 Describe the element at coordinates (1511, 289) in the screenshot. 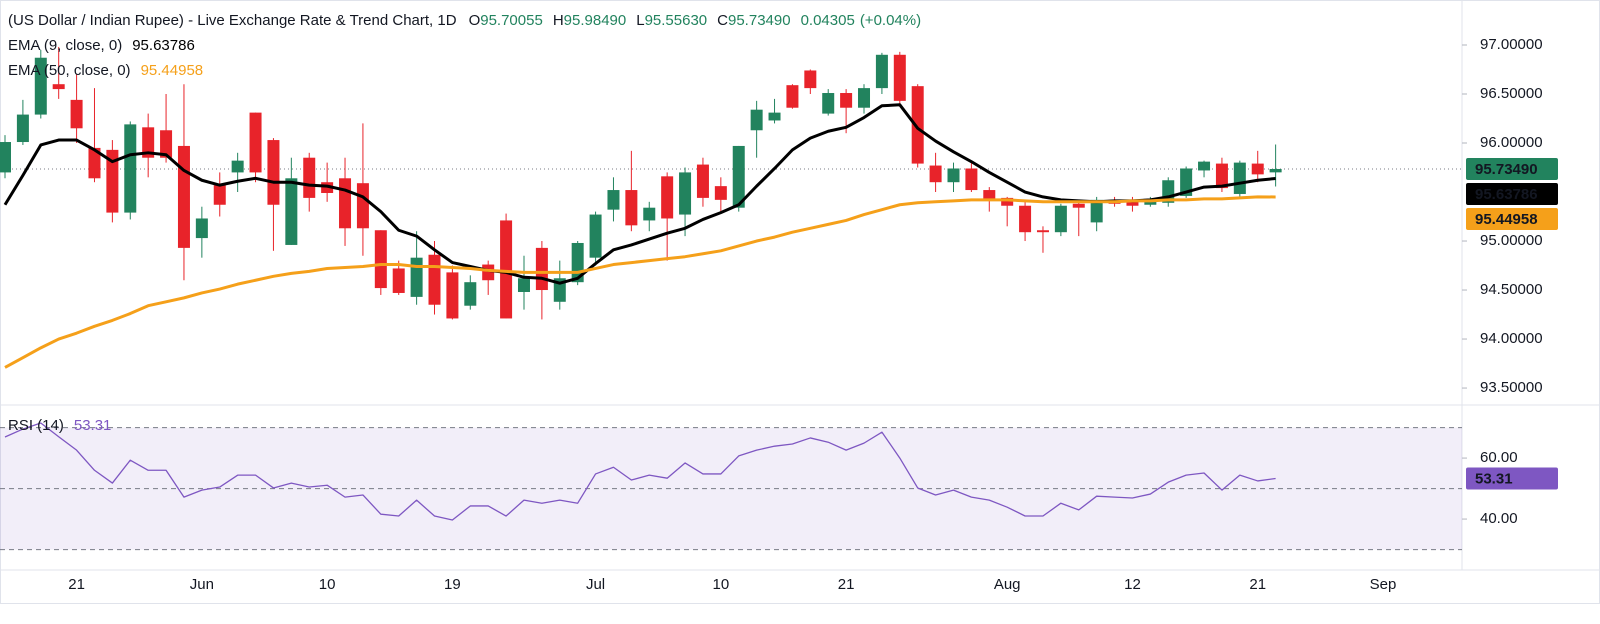

I see `y-tick-label: 94.50000` at that location.